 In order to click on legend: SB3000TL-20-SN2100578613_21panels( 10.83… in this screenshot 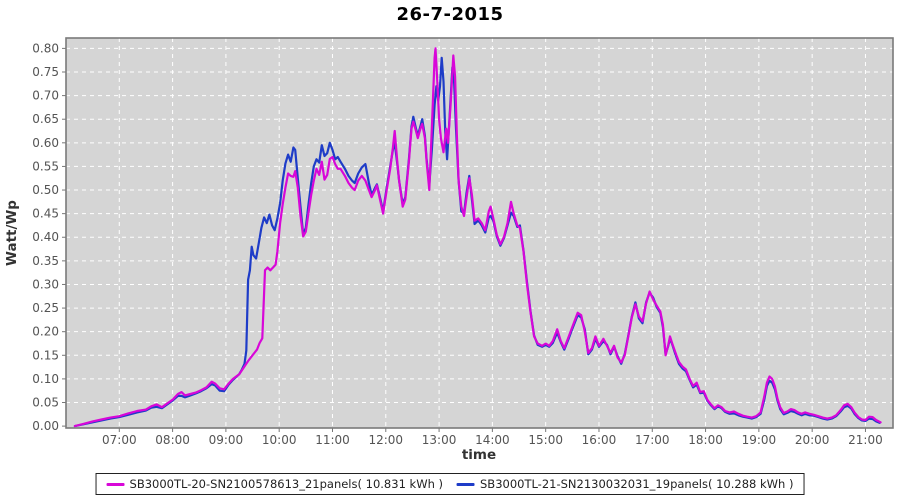, I will do `click(450, 484)`.